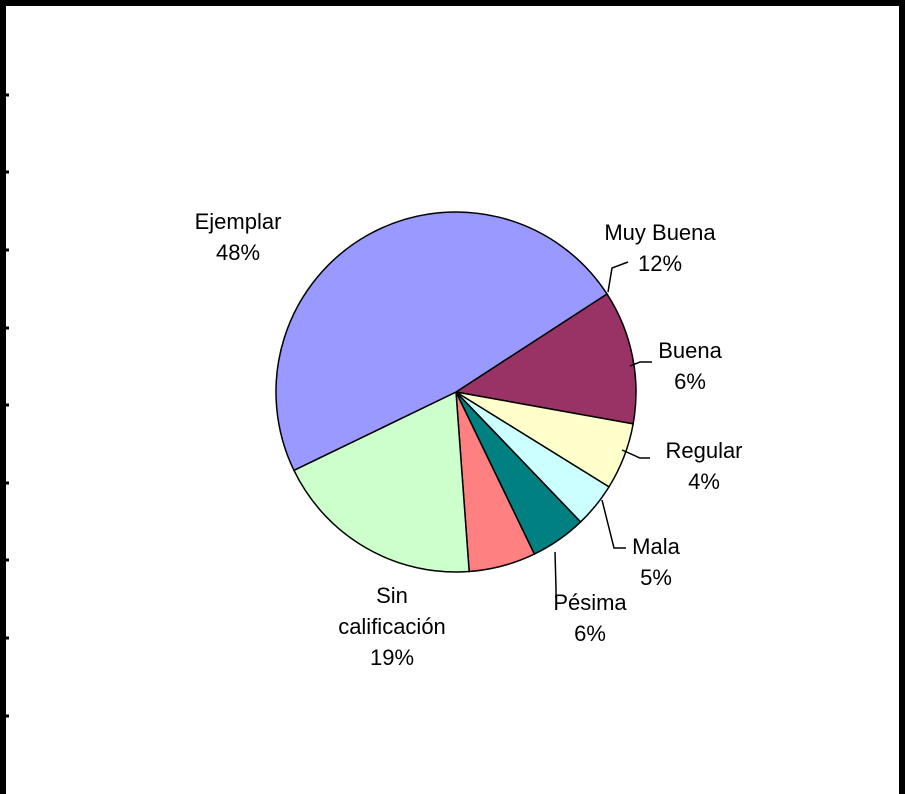 Image resolution: width=905 pixels, height=794 pixels. I want to click on slice-name: Mala, so click(656, 546).